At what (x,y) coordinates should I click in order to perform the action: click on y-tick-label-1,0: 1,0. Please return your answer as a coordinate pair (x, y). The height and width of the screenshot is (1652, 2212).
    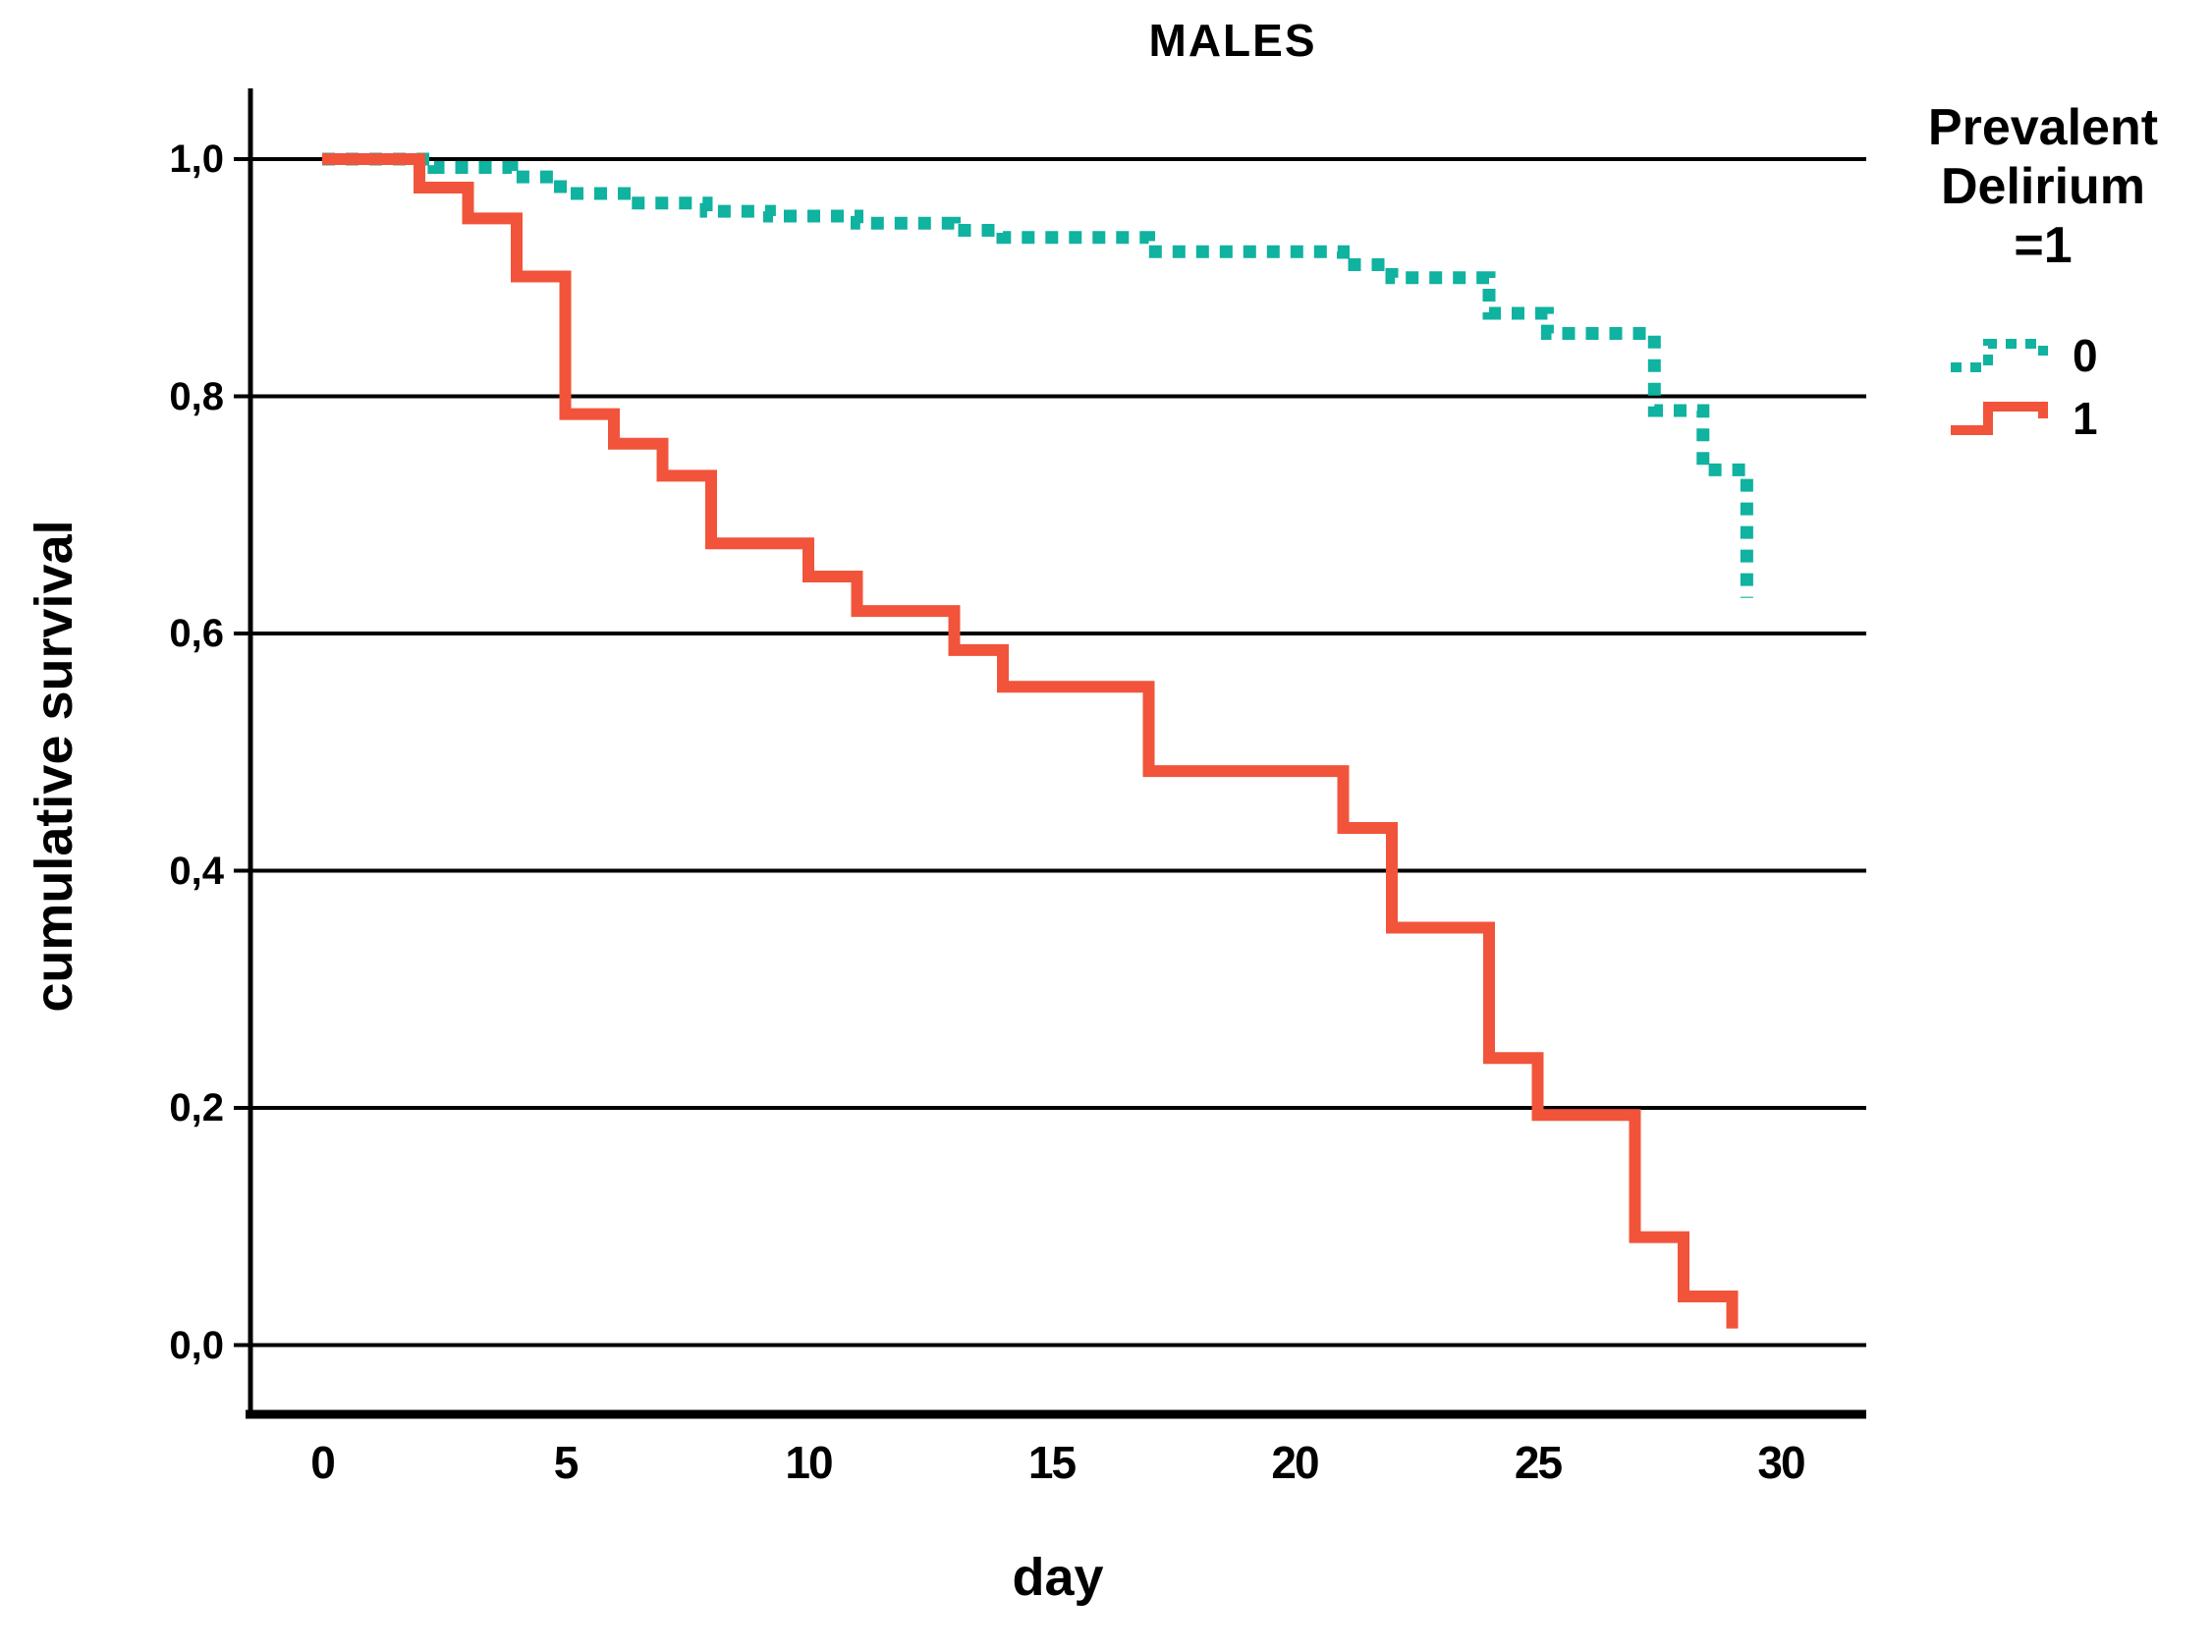
    Looking at the image, I should click on (196, 159).